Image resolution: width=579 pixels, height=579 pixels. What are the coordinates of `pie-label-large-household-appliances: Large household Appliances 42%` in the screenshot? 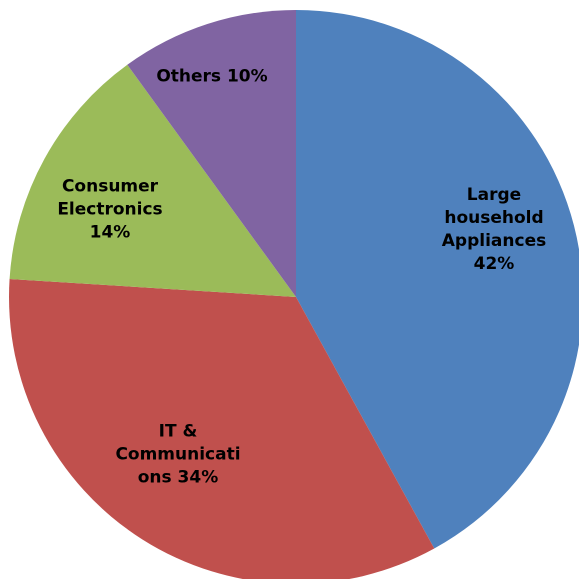 It's located at (494, 229).